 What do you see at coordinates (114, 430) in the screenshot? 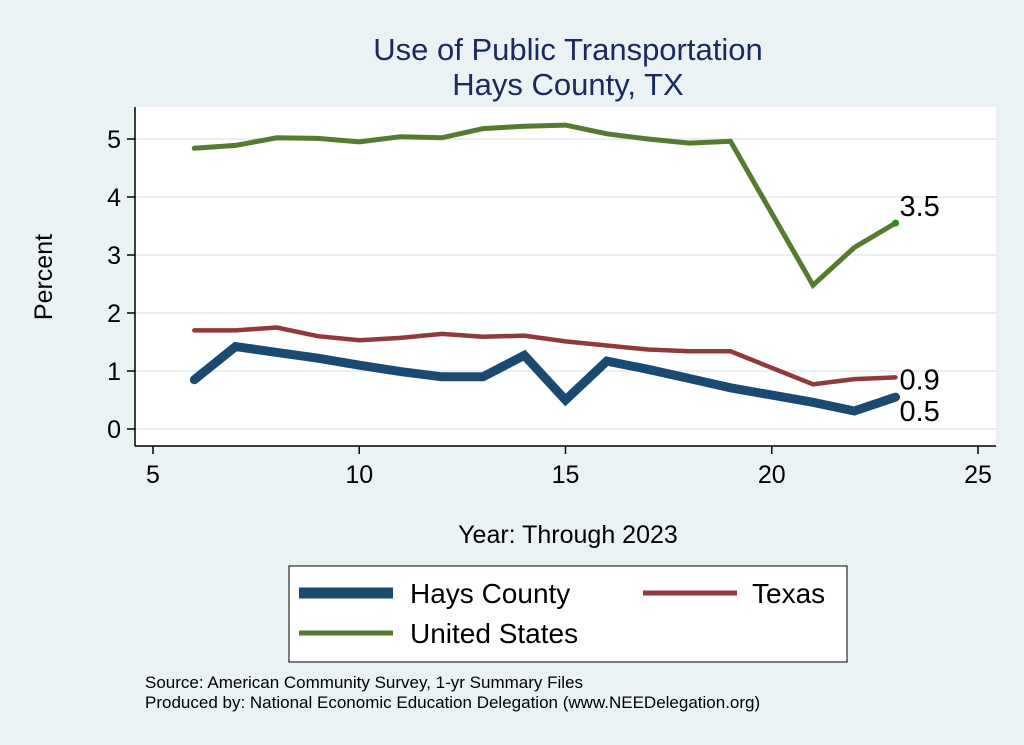
I see `y-tick-label: 0` at bounding box center [114, 430].